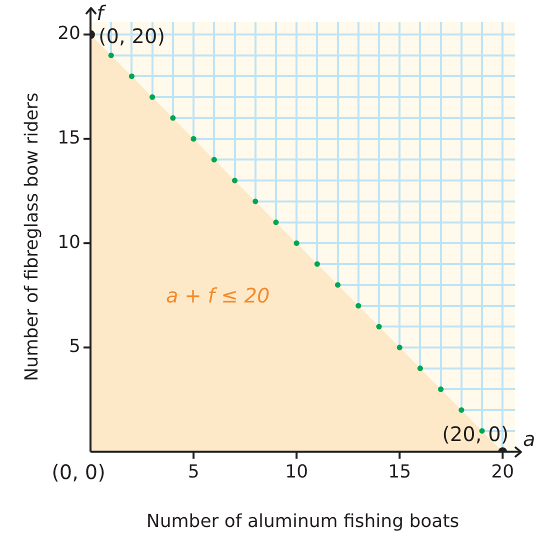 The width and height of the screenshot is (541, 537). What do you see at coordinates (303, 521) in the screenshot?
I see `x-axis-title: Number of aluminum fishing boats` at bounding box center [303, 521].